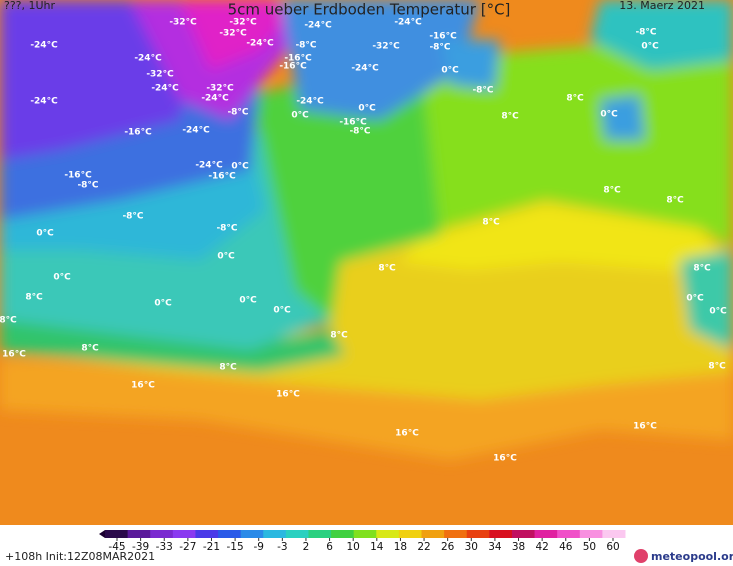 The width and height of the screenshot is (733, 566). I want to click on scale-tick-label: 10, so click(353, 547).